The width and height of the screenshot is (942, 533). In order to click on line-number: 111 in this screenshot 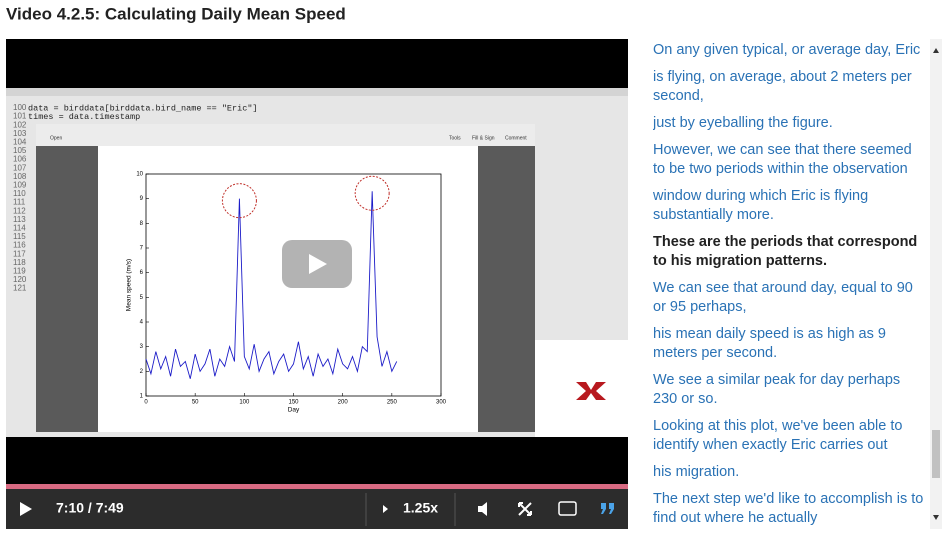, I will do `click(19, 202)`.